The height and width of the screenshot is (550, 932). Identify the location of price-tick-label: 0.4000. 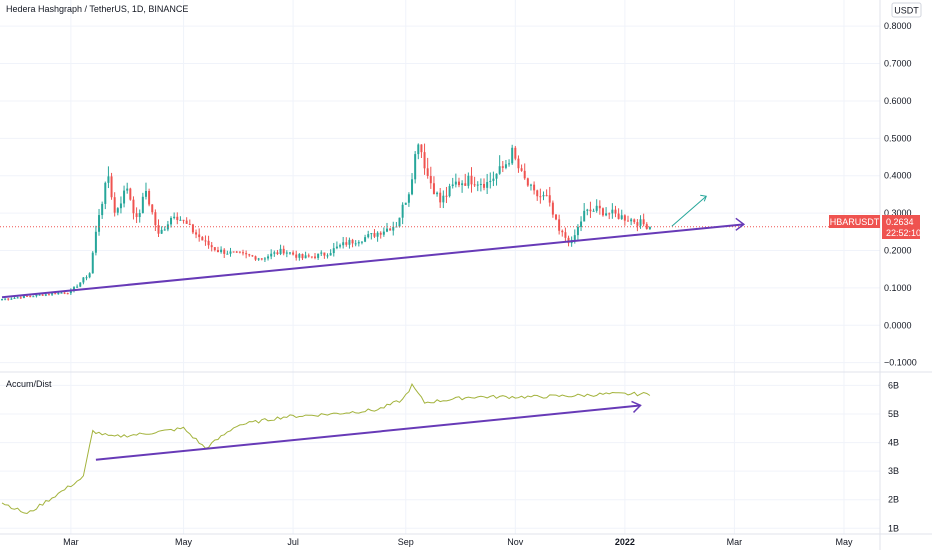
(898, 176).